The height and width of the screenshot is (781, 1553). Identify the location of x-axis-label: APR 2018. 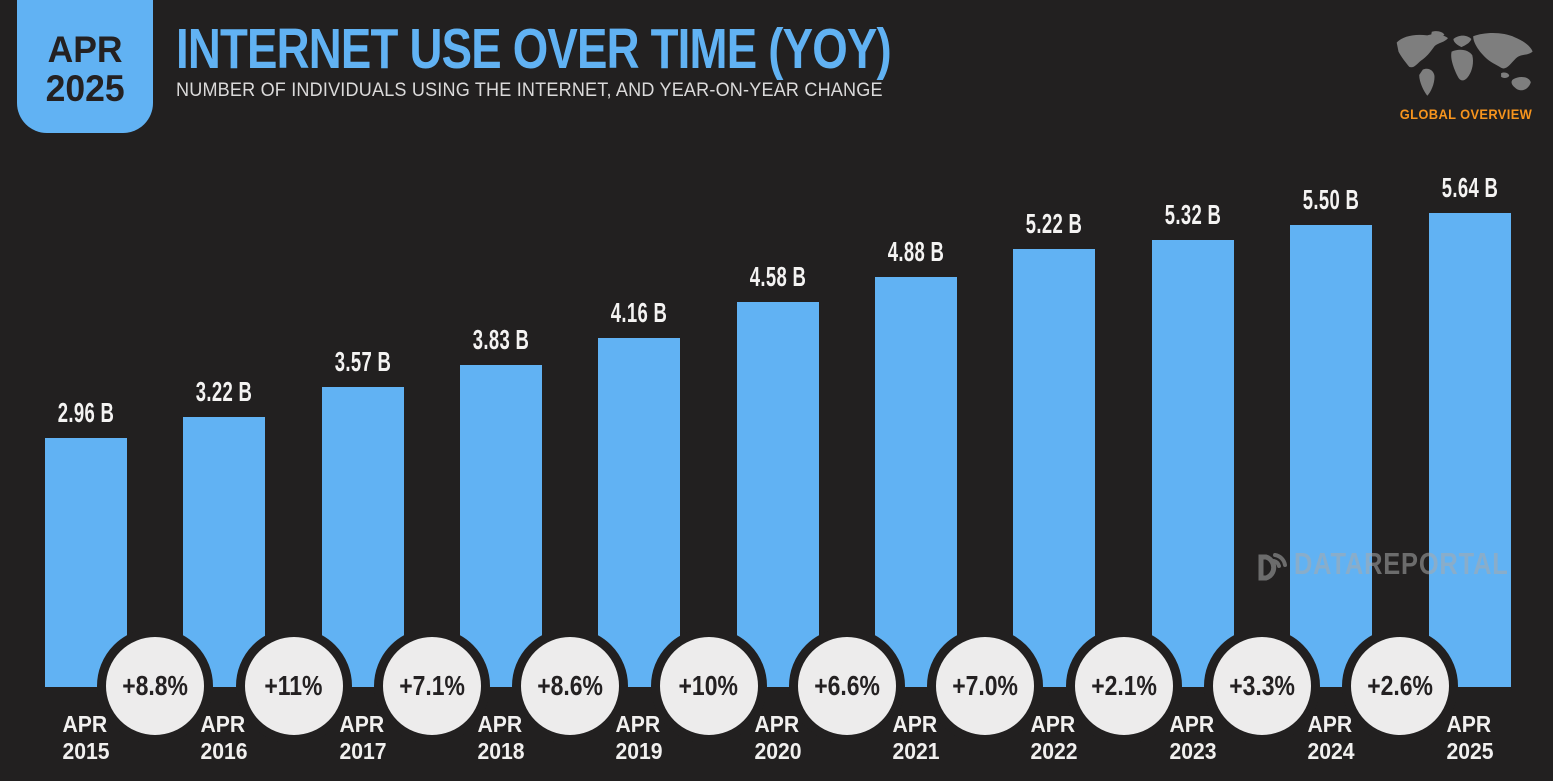
(501, 737).